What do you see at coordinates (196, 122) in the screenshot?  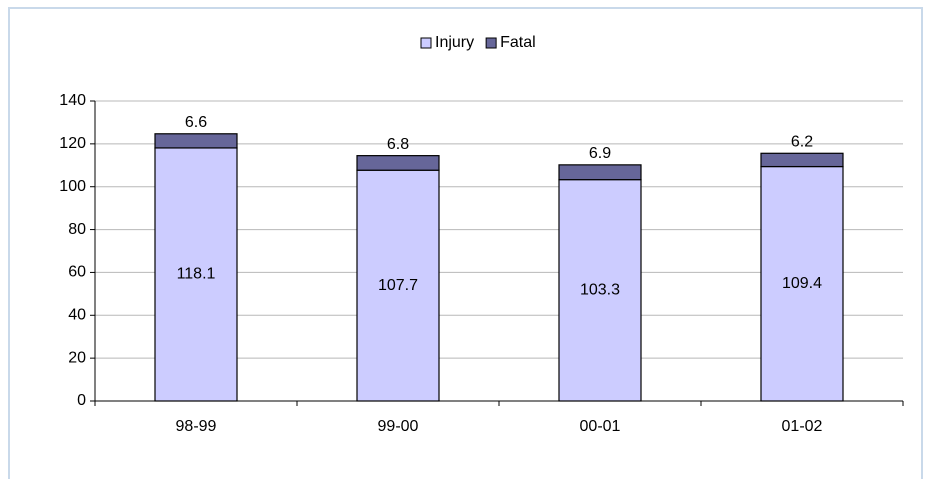 I see `data-label: 6.6` at bounding box center [196, 122].